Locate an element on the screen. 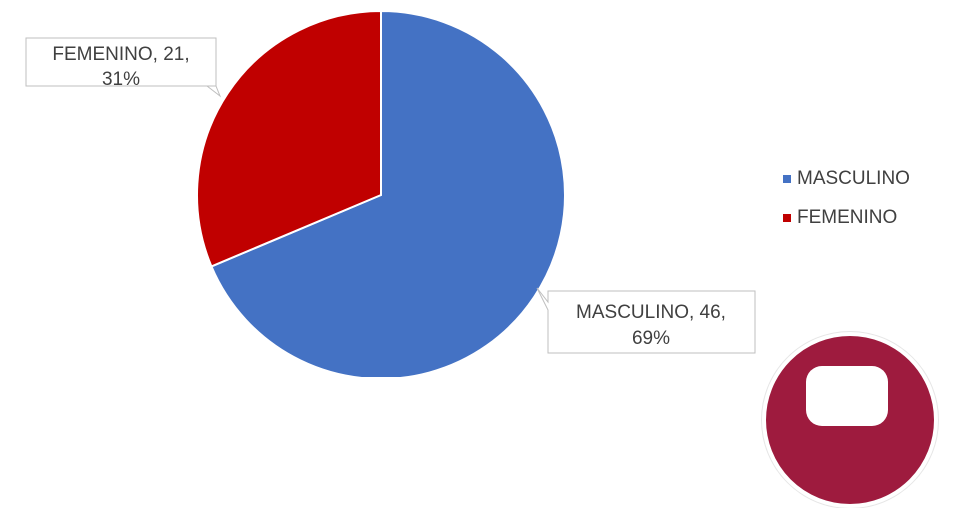 This screenshot has height=508, width=973. legend-item-femenino: FEMENINO is located at coordinates (846, 217).